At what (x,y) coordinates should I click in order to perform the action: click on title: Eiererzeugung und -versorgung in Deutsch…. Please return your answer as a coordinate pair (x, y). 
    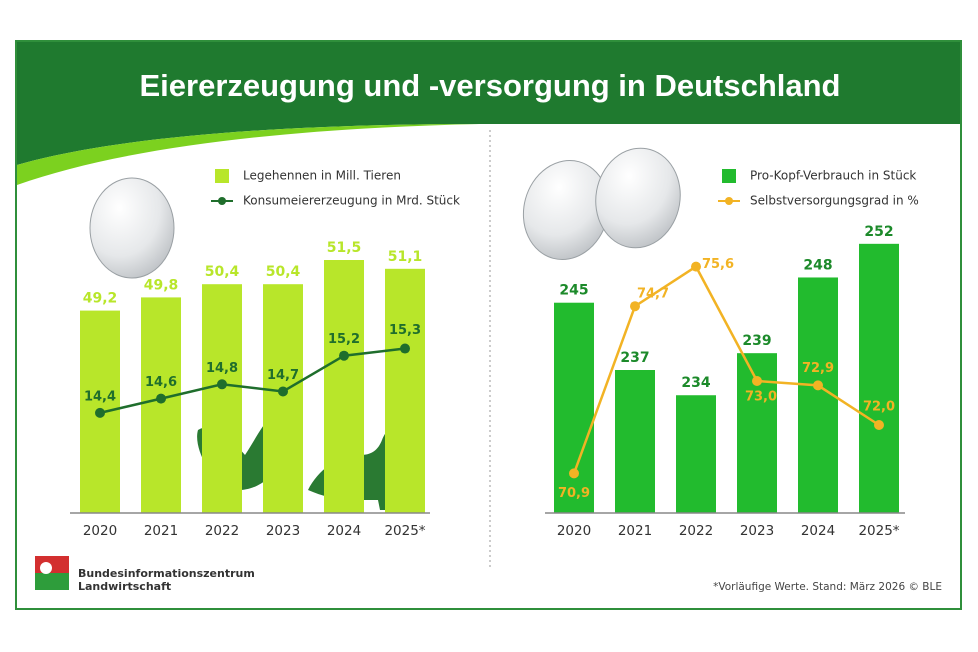
    Looking at the image, I should click on (489, 85).